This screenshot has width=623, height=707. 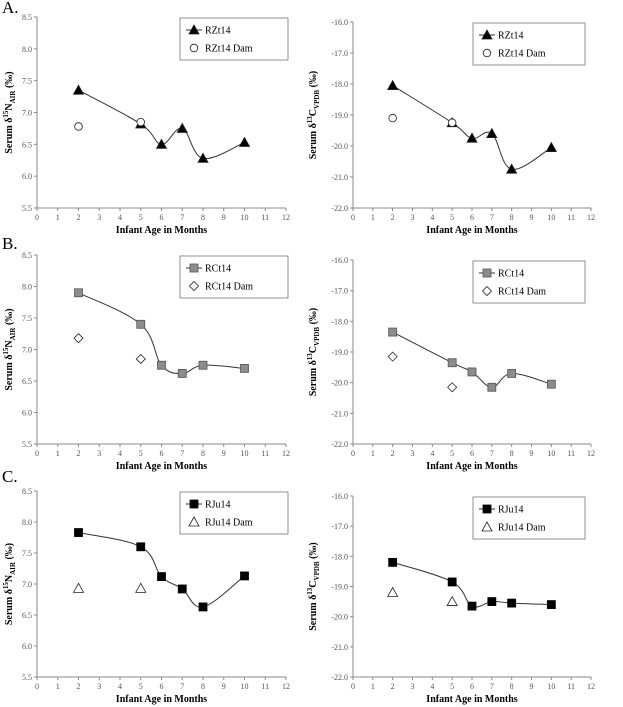 I want to click on series-rzt14-dam, so click(x=109, y=124).